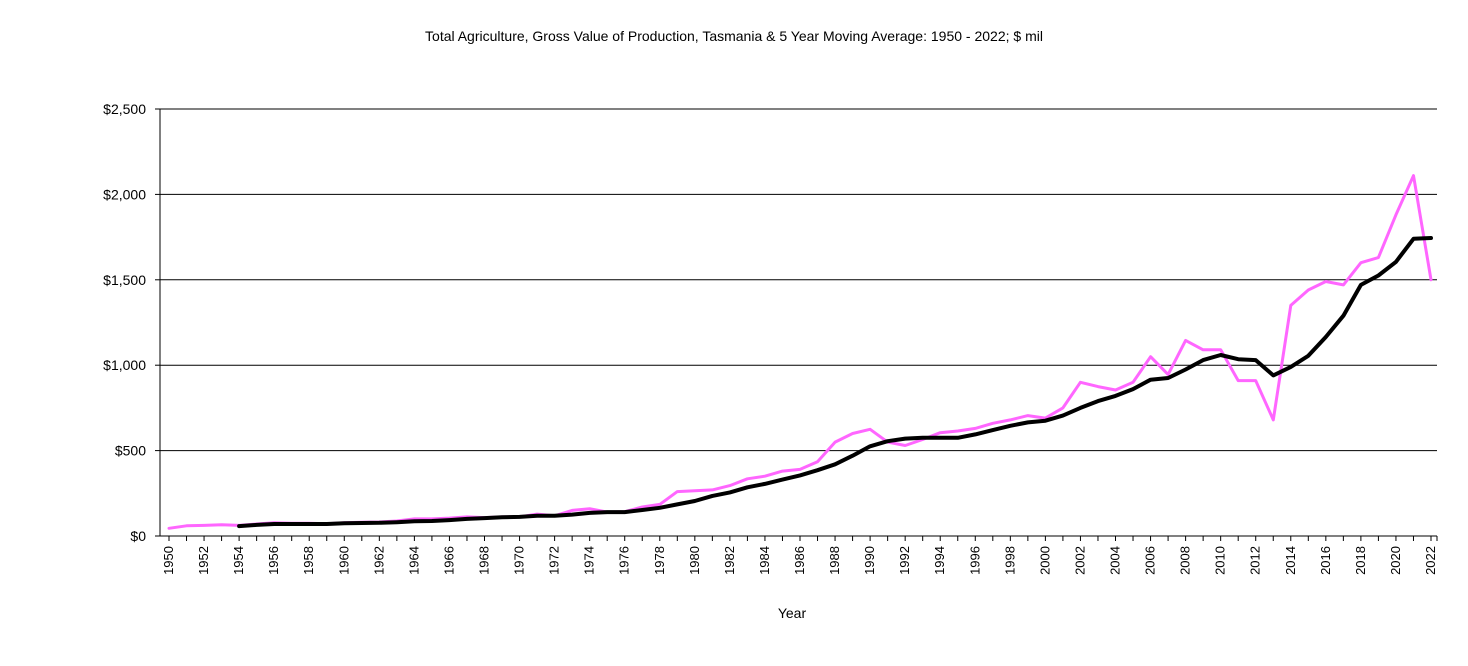 This screenshot has height=666, width=1468. Describe the element at coordinates (1079, 560) in the screenshot. I see `x-tick-label: 2002` at that location.